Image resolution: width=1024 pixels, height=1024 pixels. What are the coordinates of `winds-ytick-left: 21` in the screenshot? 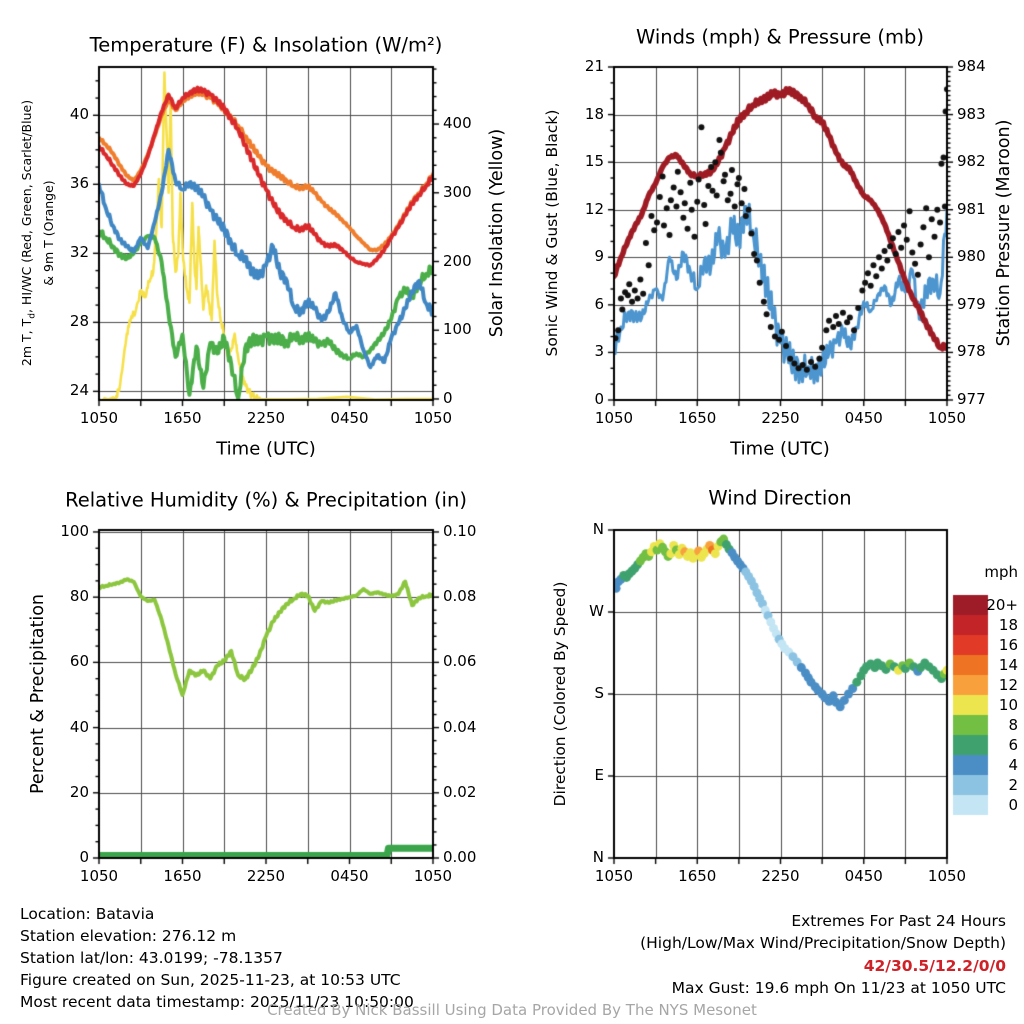 It's located at (594, 66).